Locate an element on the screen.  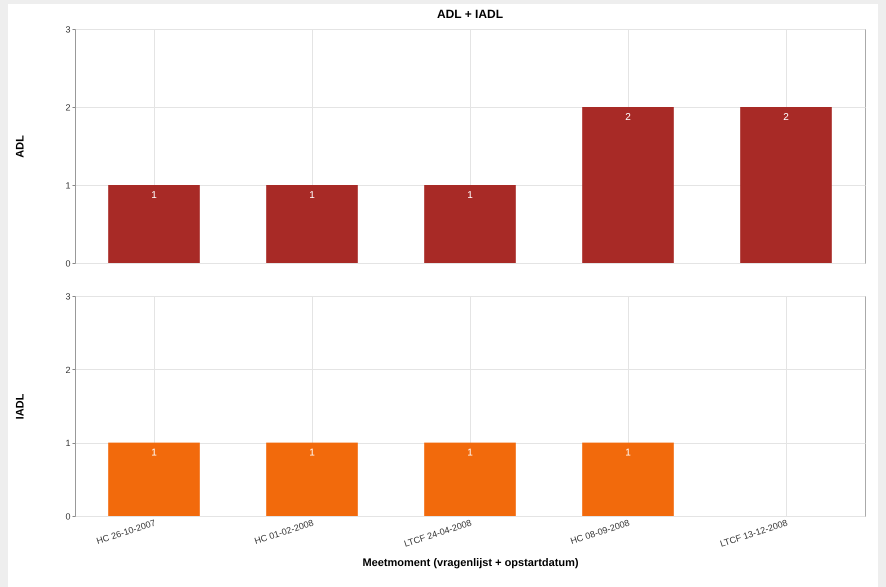
x-axis-title: Meetmoment (vragenlijst + opstartdatum) is located at coordinates (470, 562).